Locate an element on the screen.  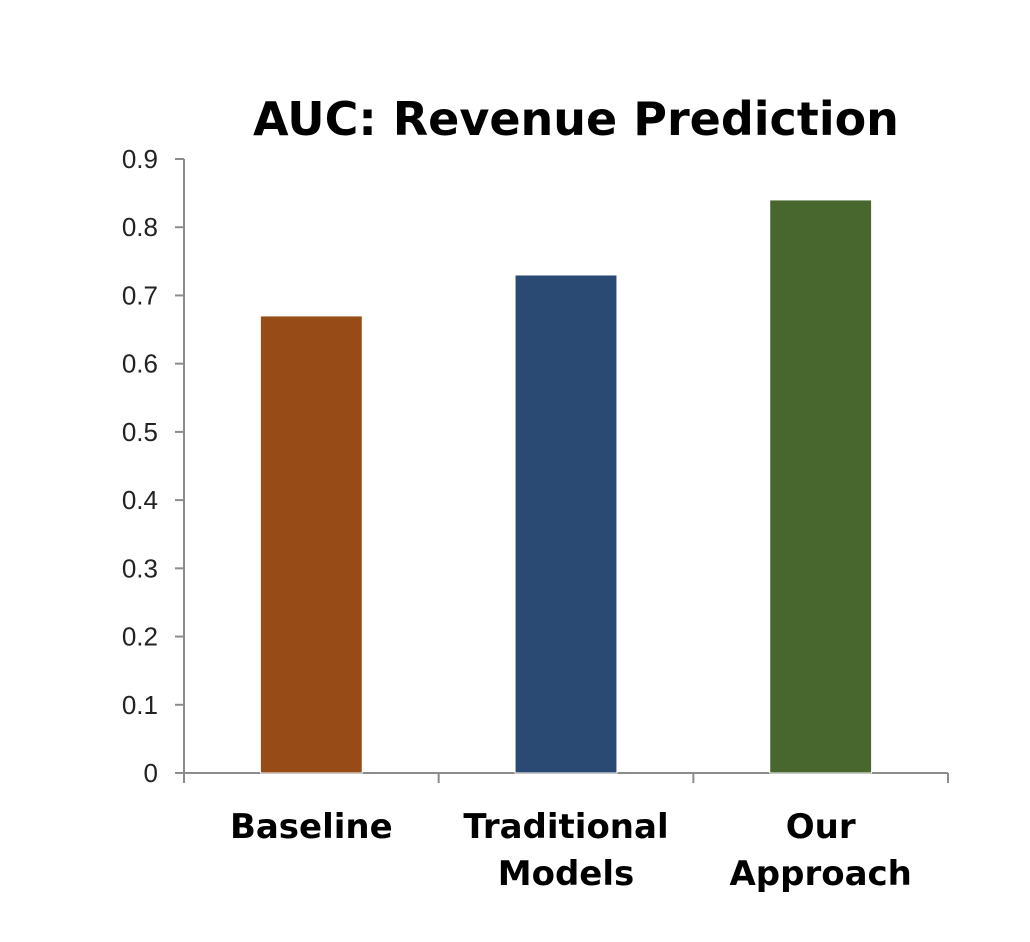
category-label: Baseline is located at coordinates (311, 827).